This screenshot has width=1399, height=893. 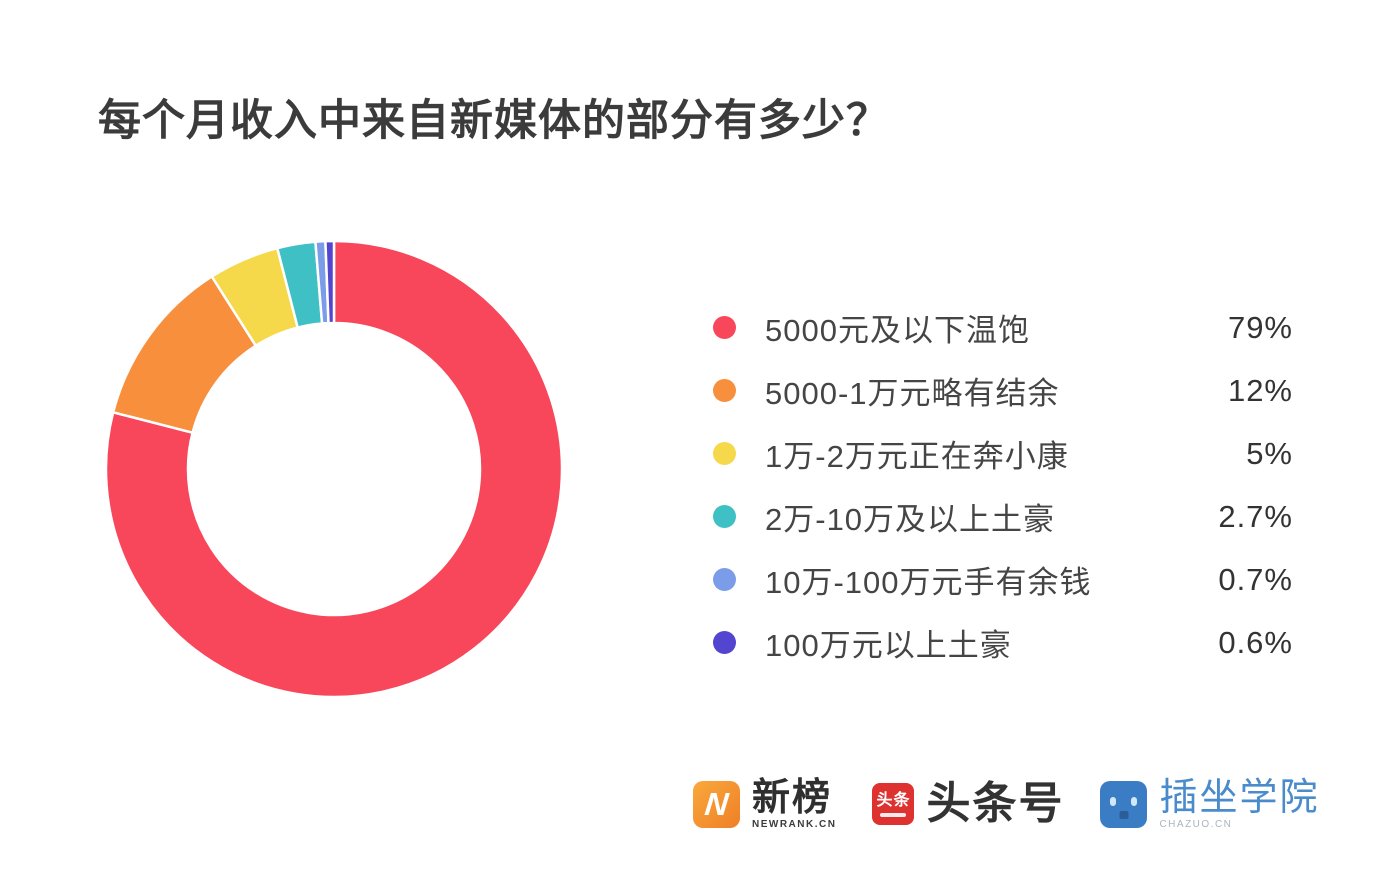 What do you see at coordinates (912, 393) in the screenshot?
I see `legend-label: 5000-1万元略有结余` at bounding box center [912, 393].